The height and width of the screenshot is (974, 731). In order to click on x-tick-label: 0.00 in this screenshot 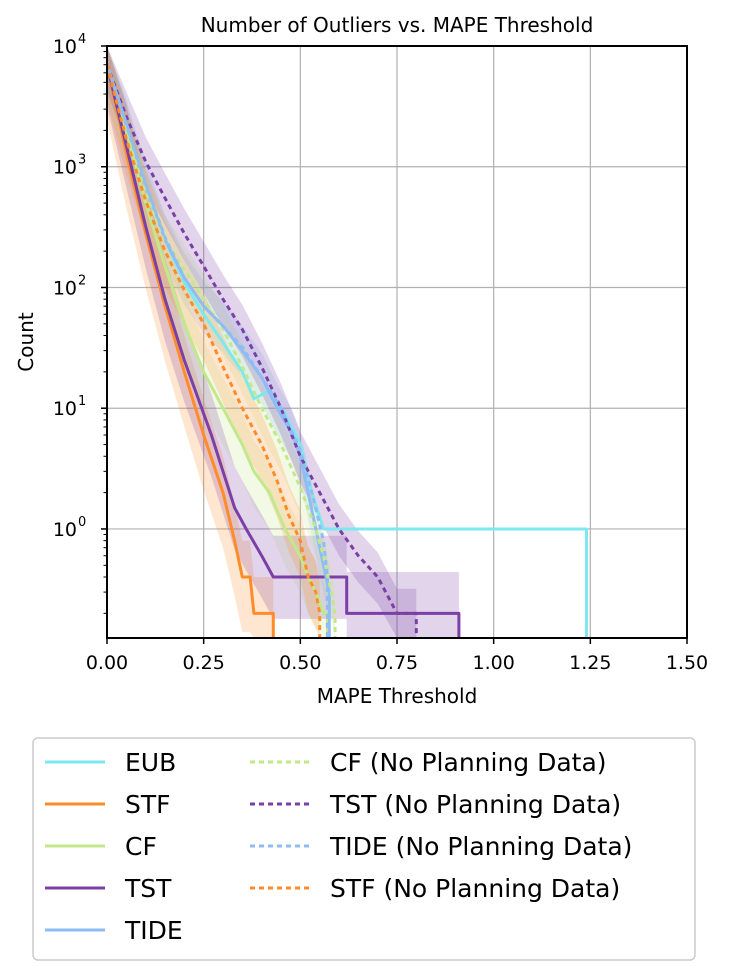, I will do `click(107, 663)`.